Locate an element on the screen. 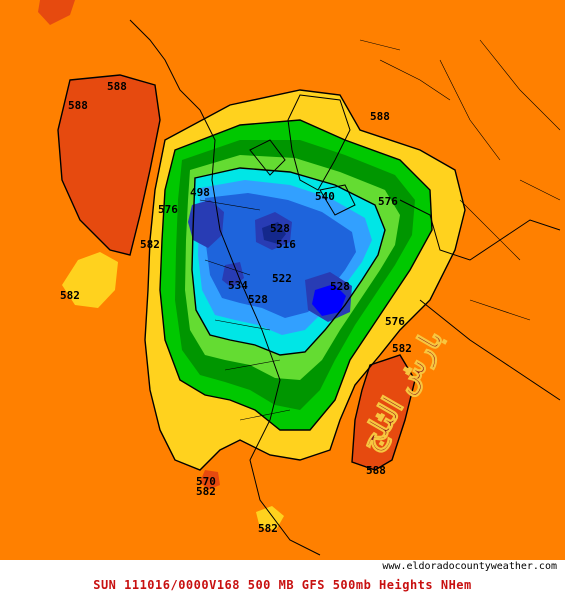 The width and height of the screenshot is (565, 594). credit-bar is located at coordinates (282, 568).